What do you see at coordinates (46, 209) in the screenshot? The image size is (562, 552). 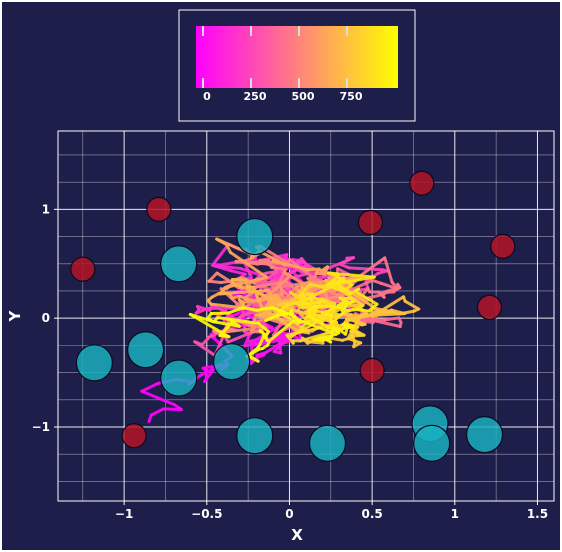 I see `y-tick-label: 1` at bounding box center [46, 209].